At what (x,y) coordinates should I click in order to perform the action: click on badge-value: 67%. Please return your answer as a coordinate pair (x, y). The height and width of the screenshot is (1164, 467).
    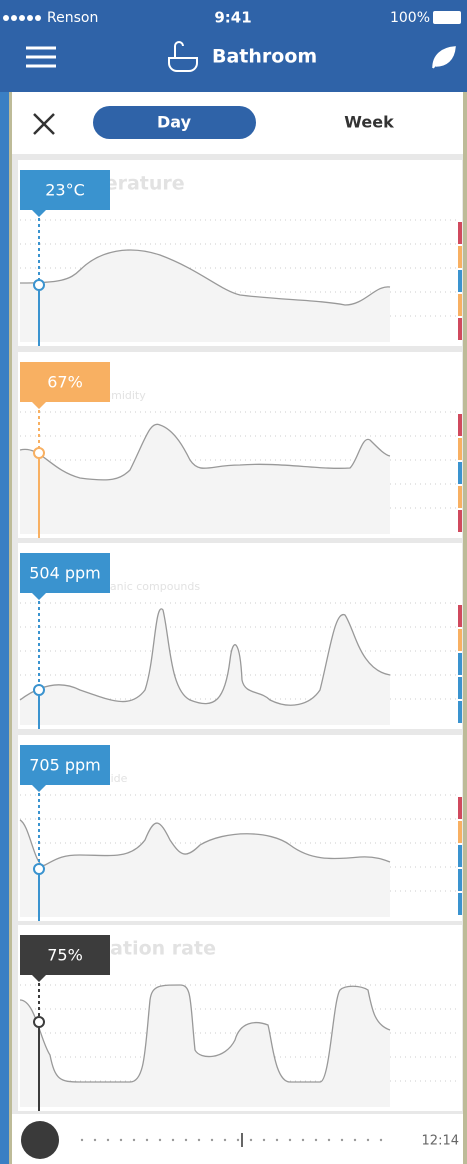
    Looking at the image, I should click on (65, 382).